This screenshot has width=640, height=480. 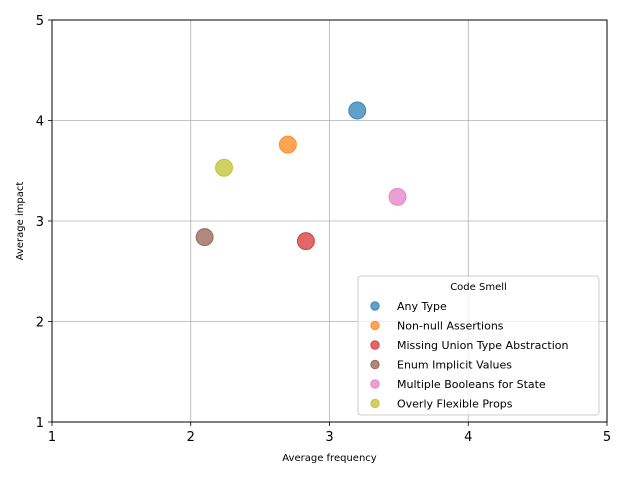 I want to click on legend-label: Non-null Assertions, so click(x=450, y=326).